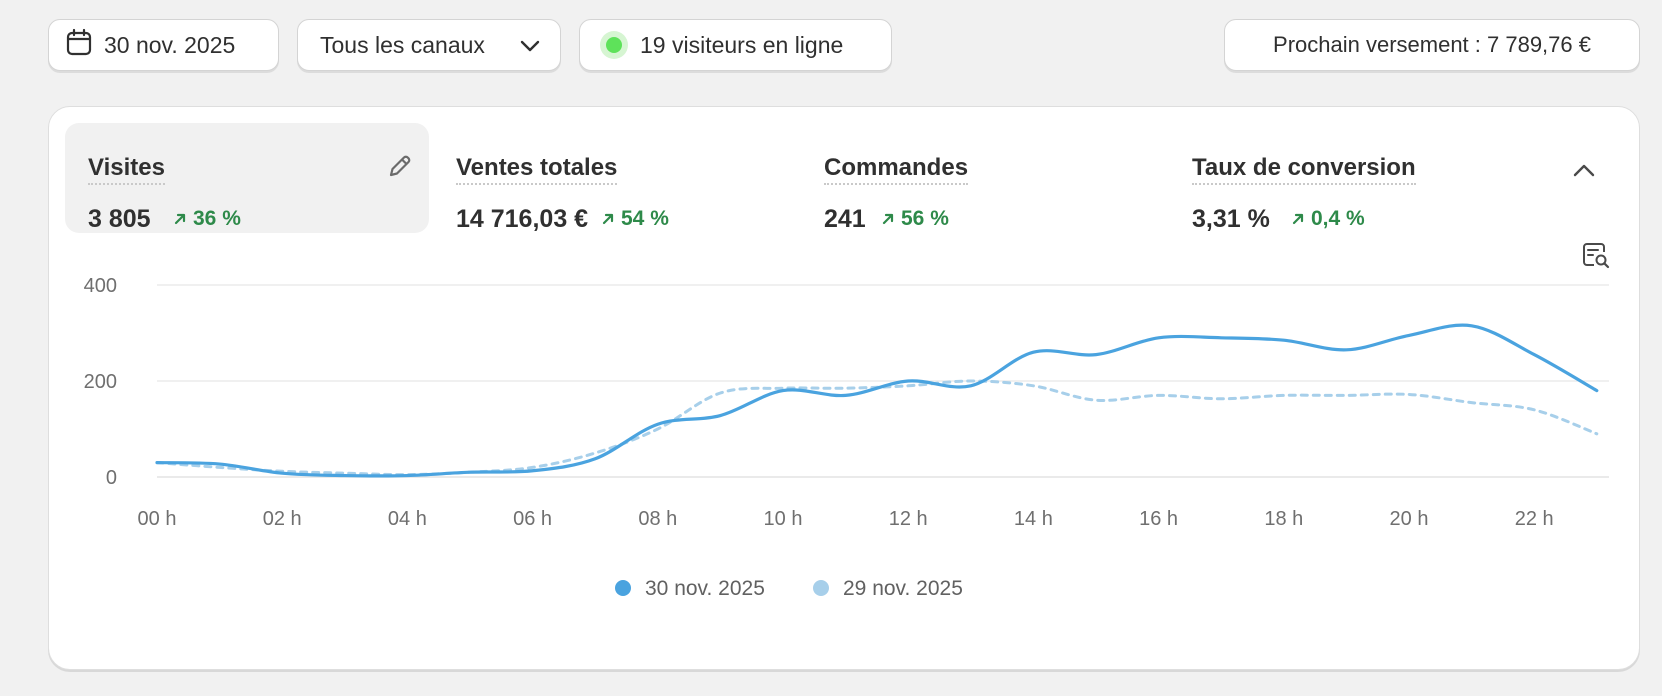 The width and height of the screenshot is (1662, 696). What do you see at coordinates (111, 478) in the screenshot?
I see `y-tick-label: 0` at bounding box center [111, 478].